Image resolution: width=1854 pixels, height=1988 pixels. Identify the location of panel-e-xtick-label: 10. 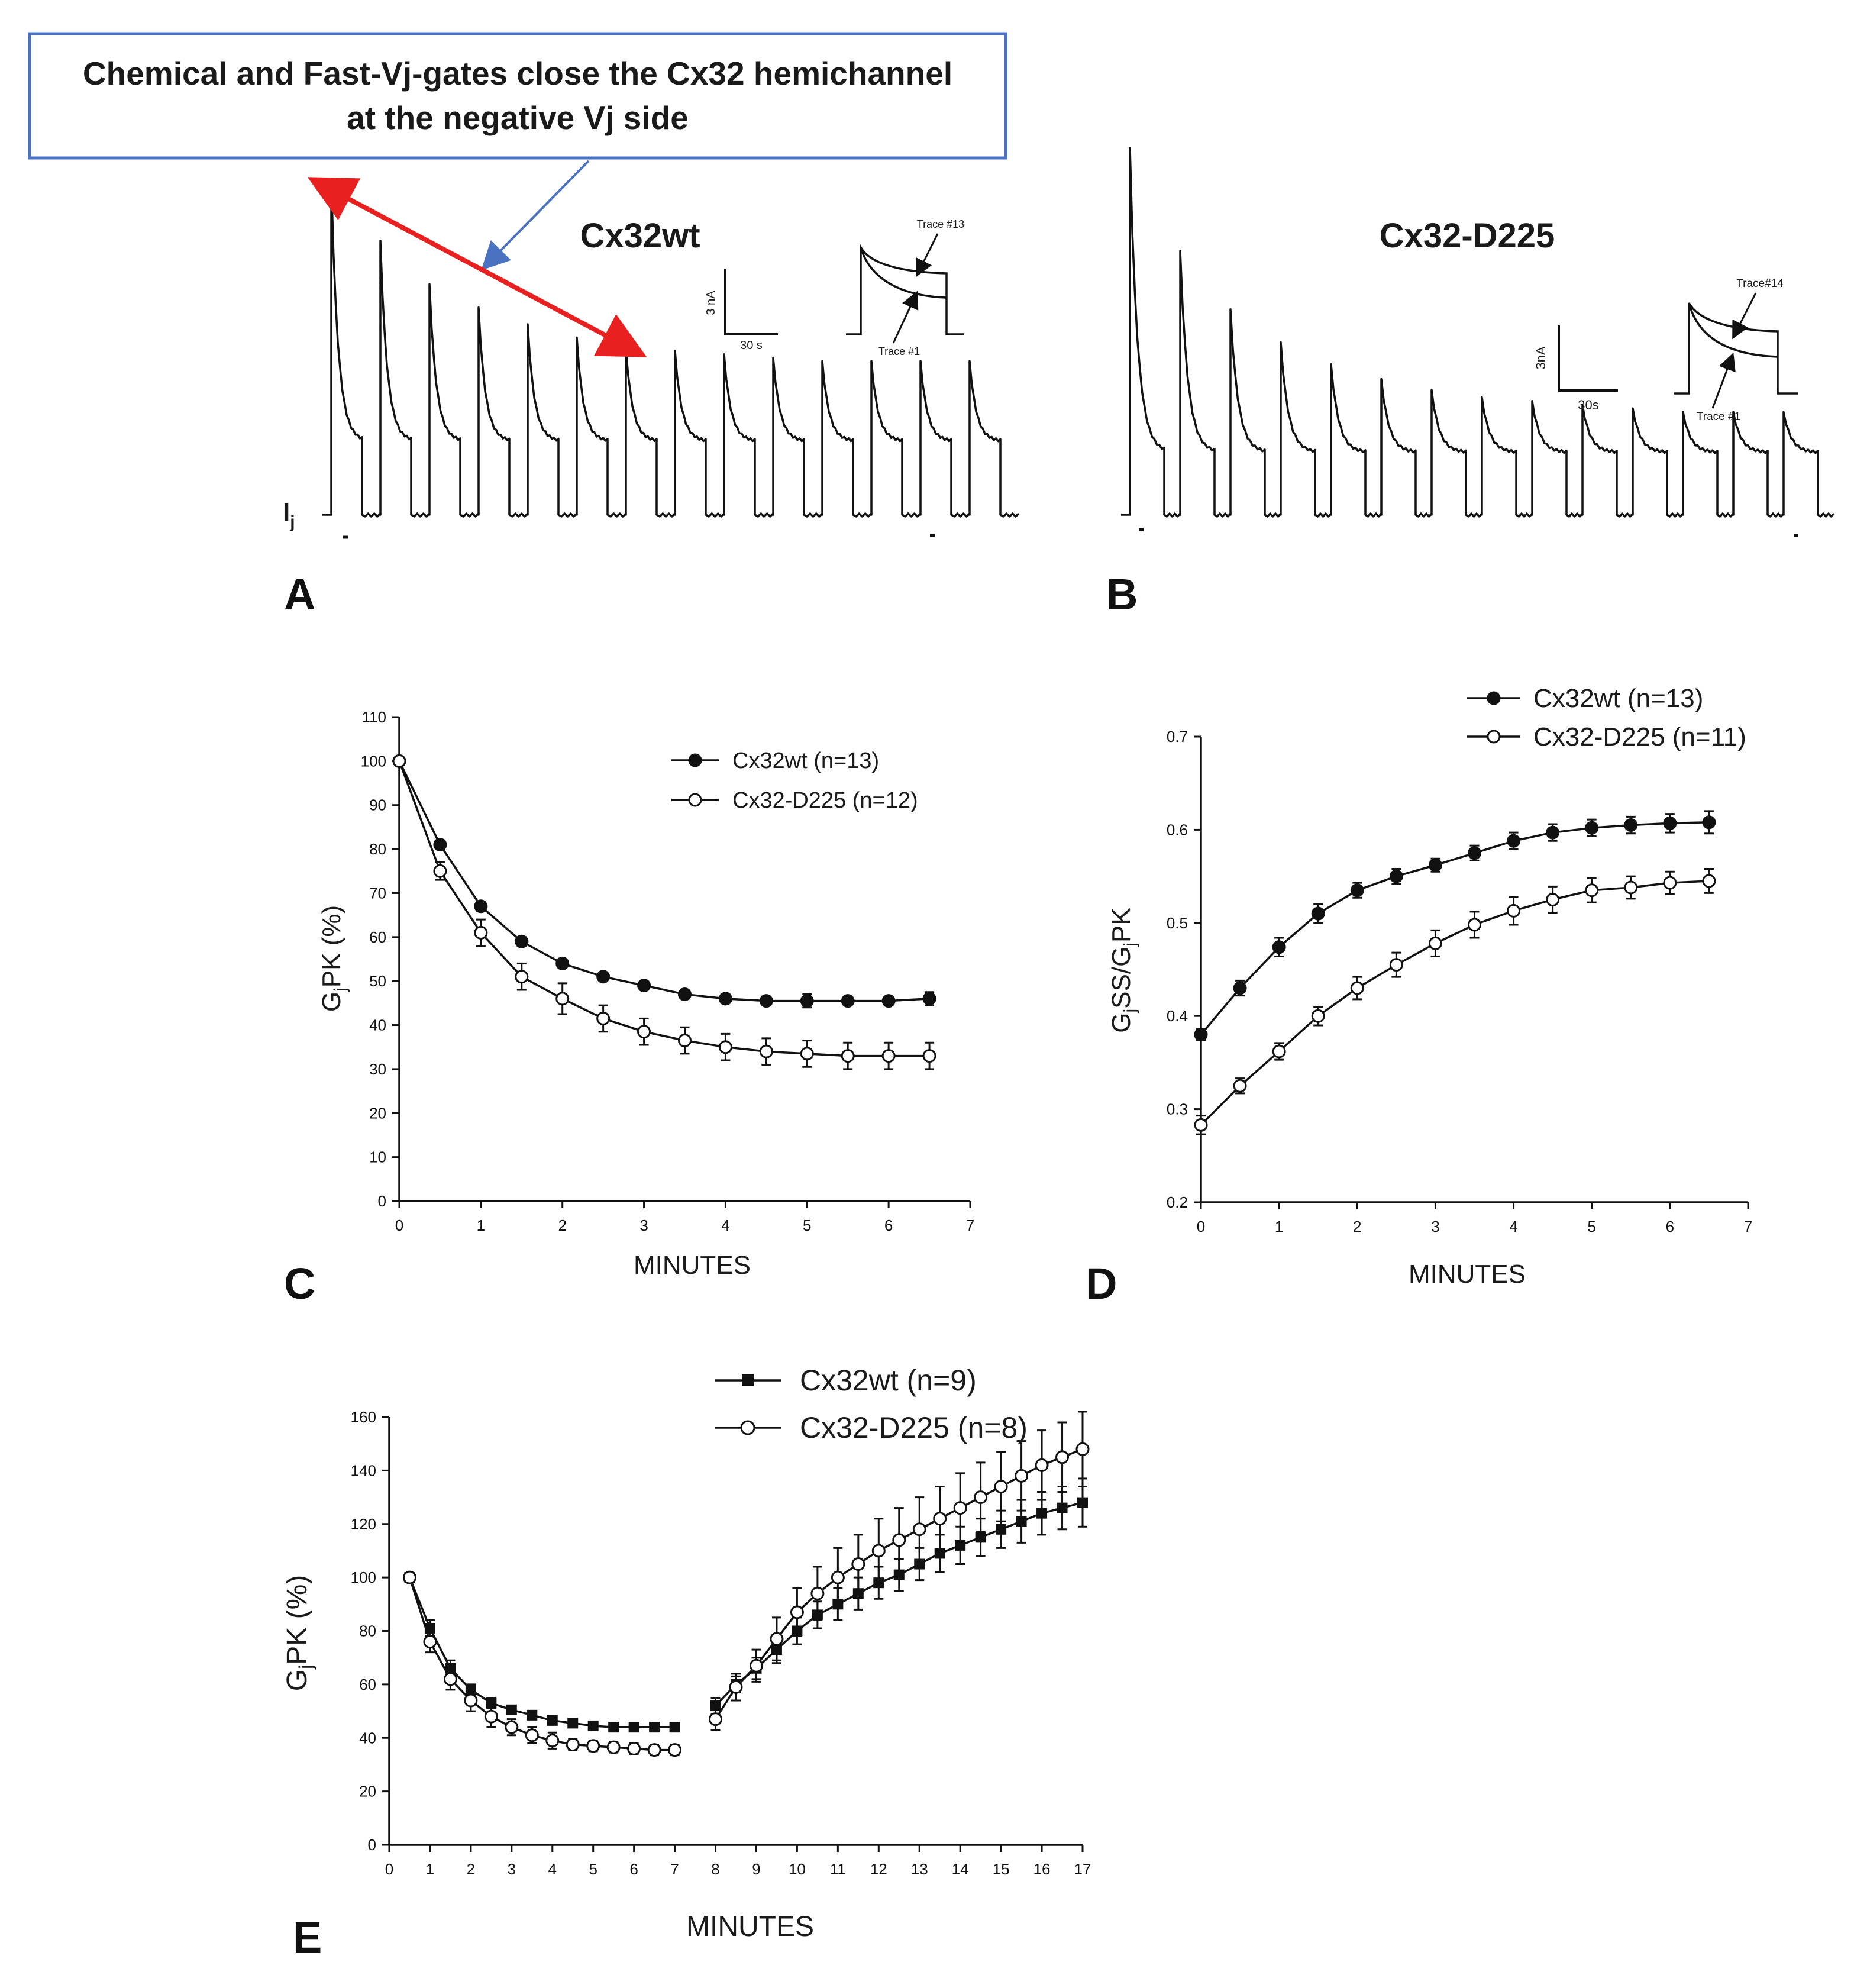
(797, 1869).